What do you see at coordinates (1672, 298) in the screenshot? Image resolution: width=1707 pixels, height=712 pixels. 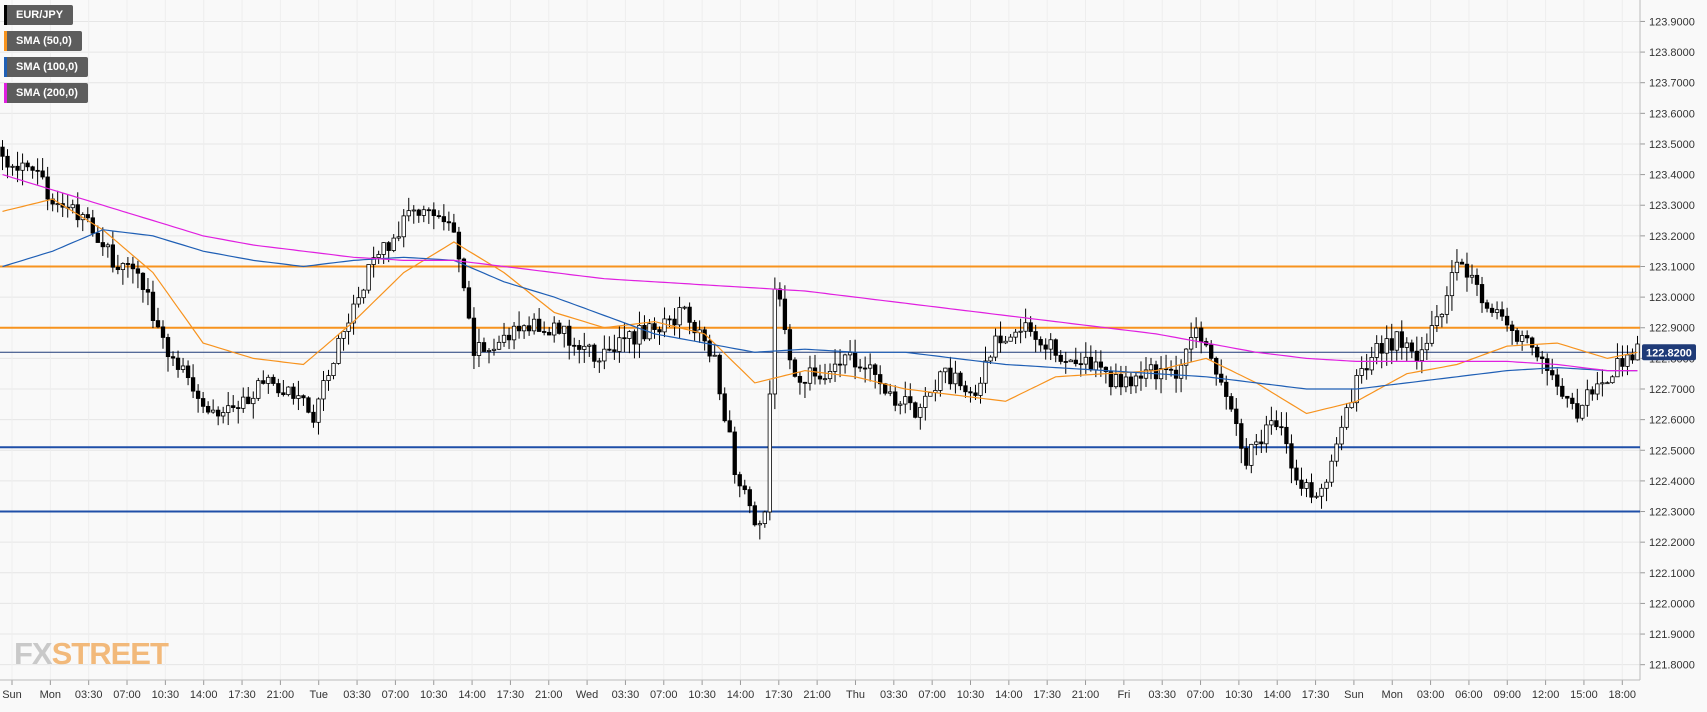 I see `y-tick-label: 123.0000` at bounding box center [1672, 298].